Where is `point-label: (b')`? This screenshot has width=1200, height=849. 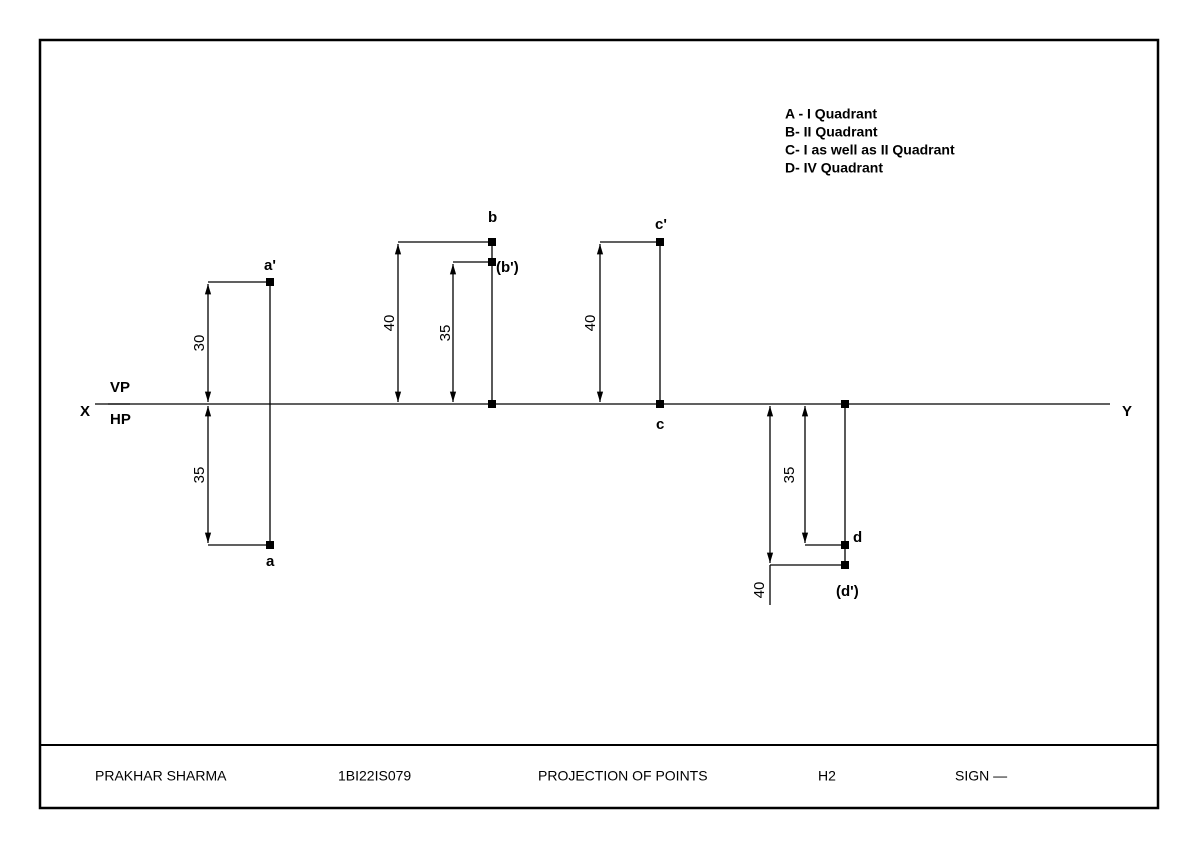
point-label: (b') is located at coordinates (507, 267).